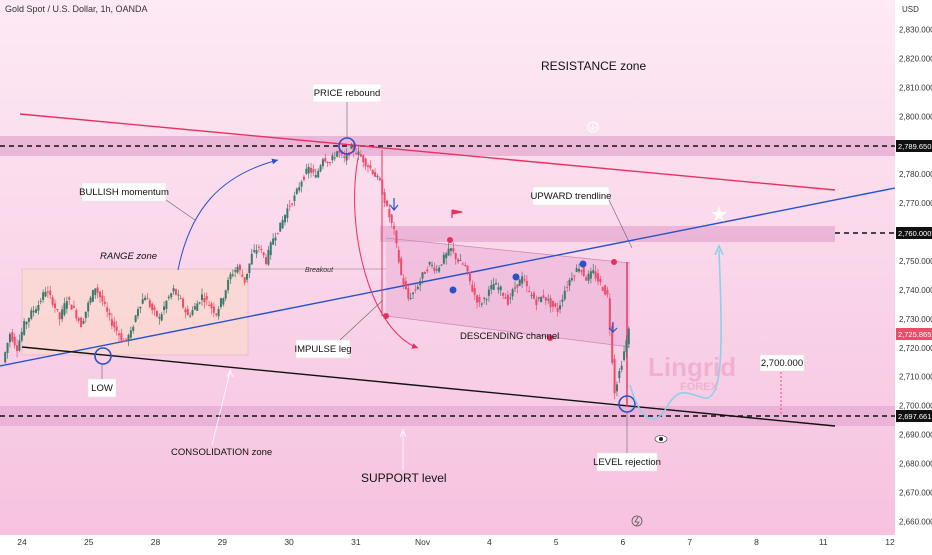  What do you see at coordinates (593, 127) in the screenshot?
I see `down-circle-icon` at bounding box center [593, 127].